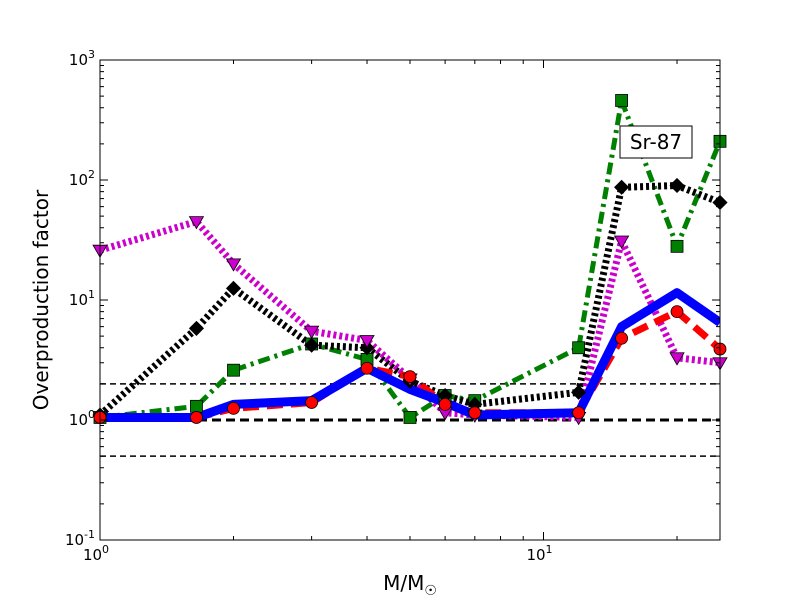  I want to click on y-axis-label: Overproduction factor, so click(41, 299).